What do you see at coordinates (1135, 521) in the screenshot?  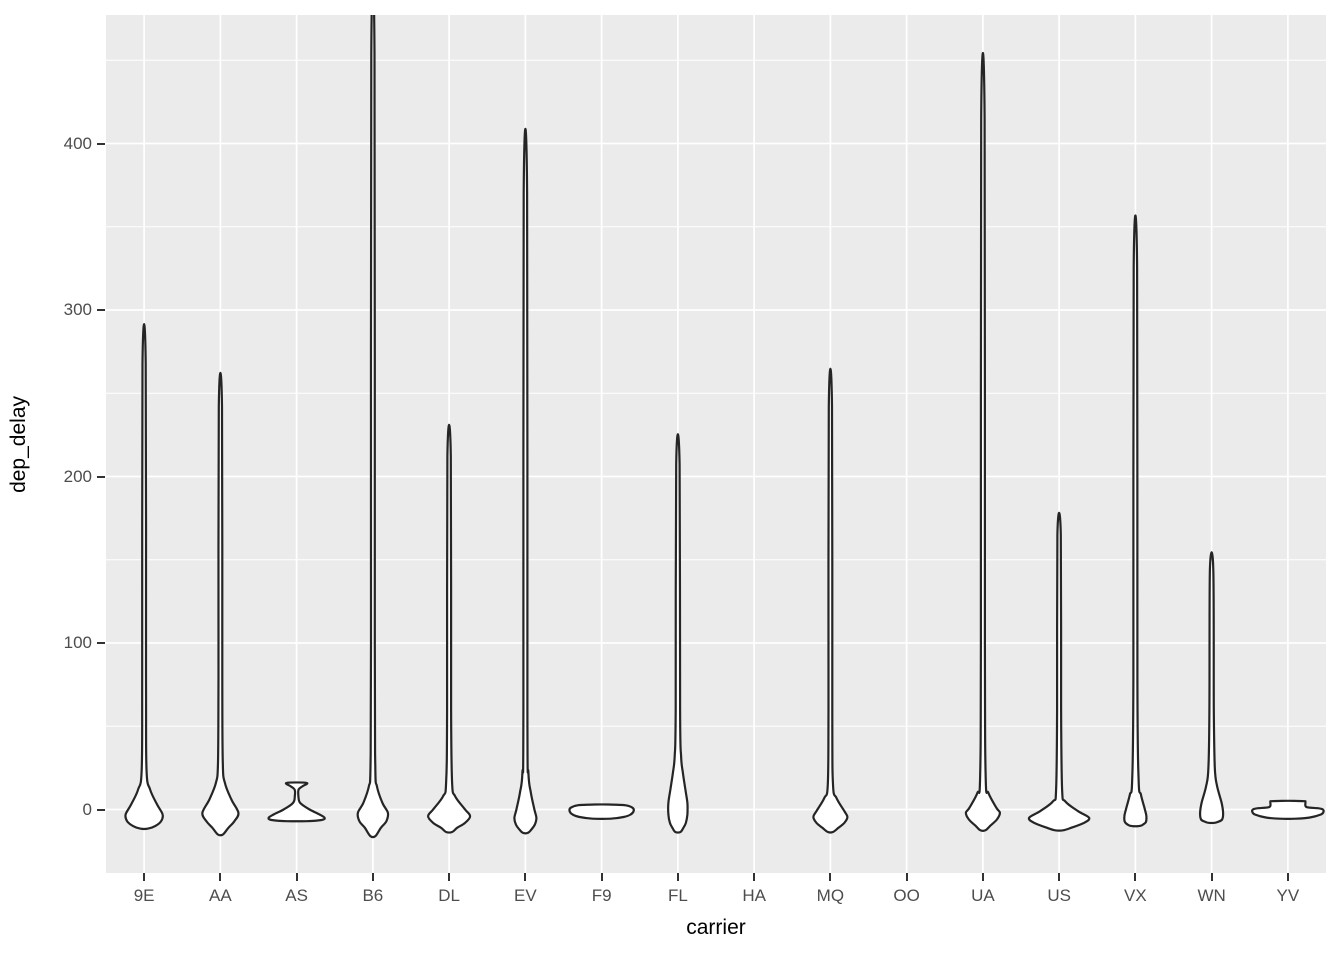 I see `violin-VX` at bounding box center [1135, 521].